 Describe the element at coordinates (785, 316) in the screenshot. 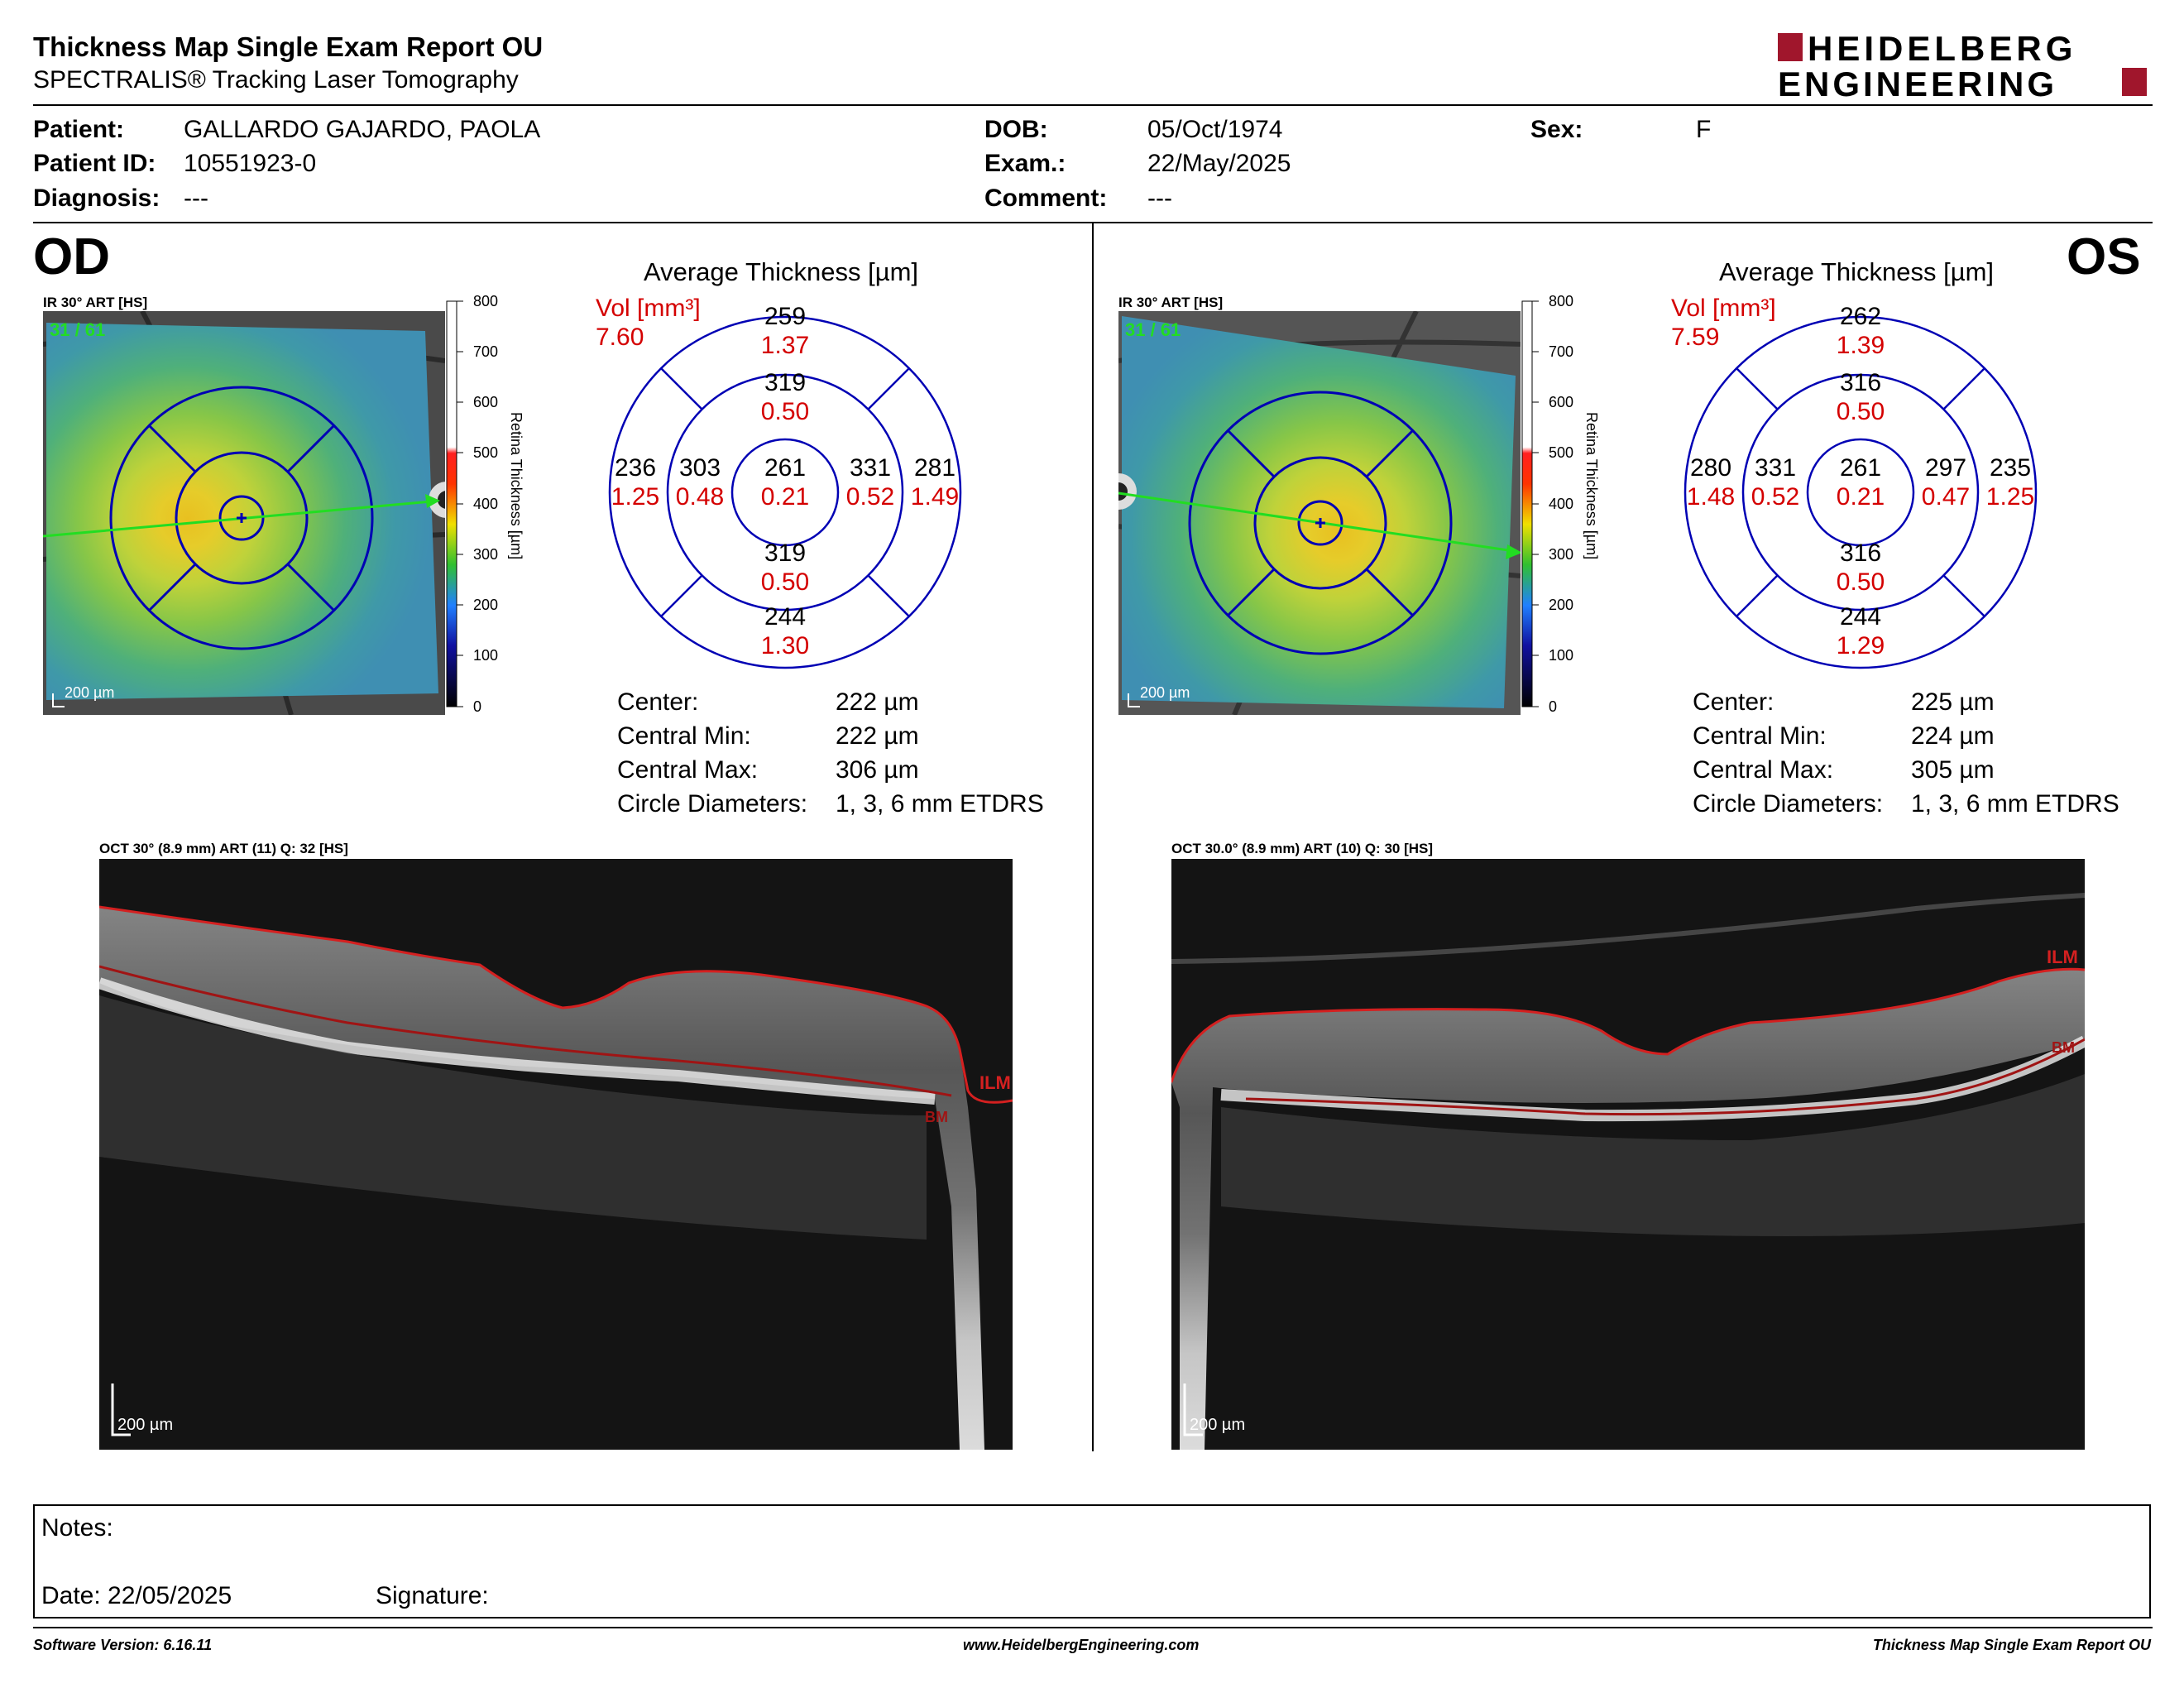

I see `svg-text: 259` at that location.